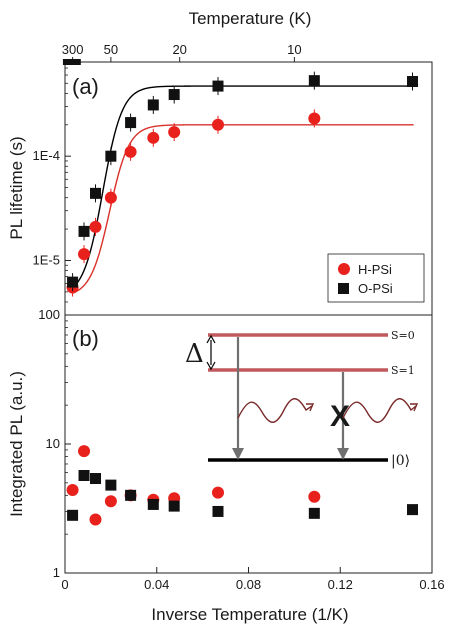  Describe the element at coordinates (242, 485) in the screenshot. I see `panel-b-data-points` at that location.